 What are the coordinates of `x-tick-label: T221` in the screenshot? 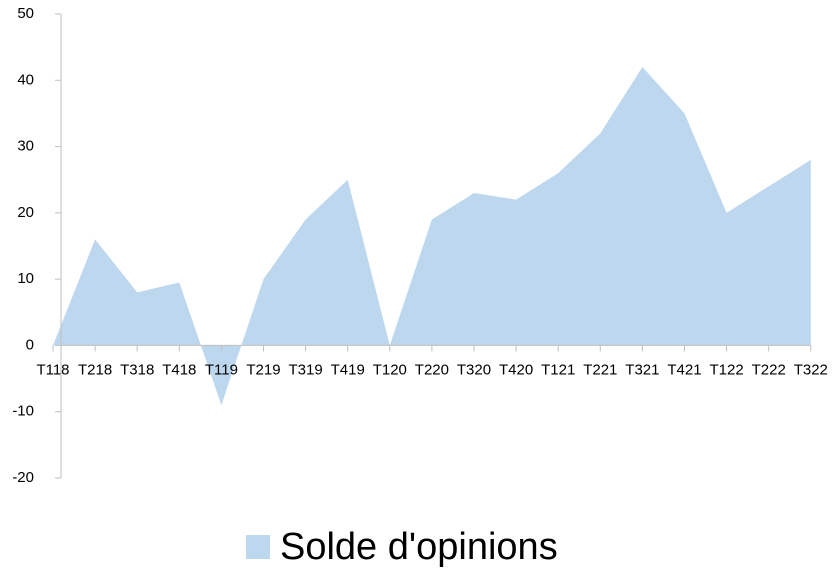 It's located at (600, 369).